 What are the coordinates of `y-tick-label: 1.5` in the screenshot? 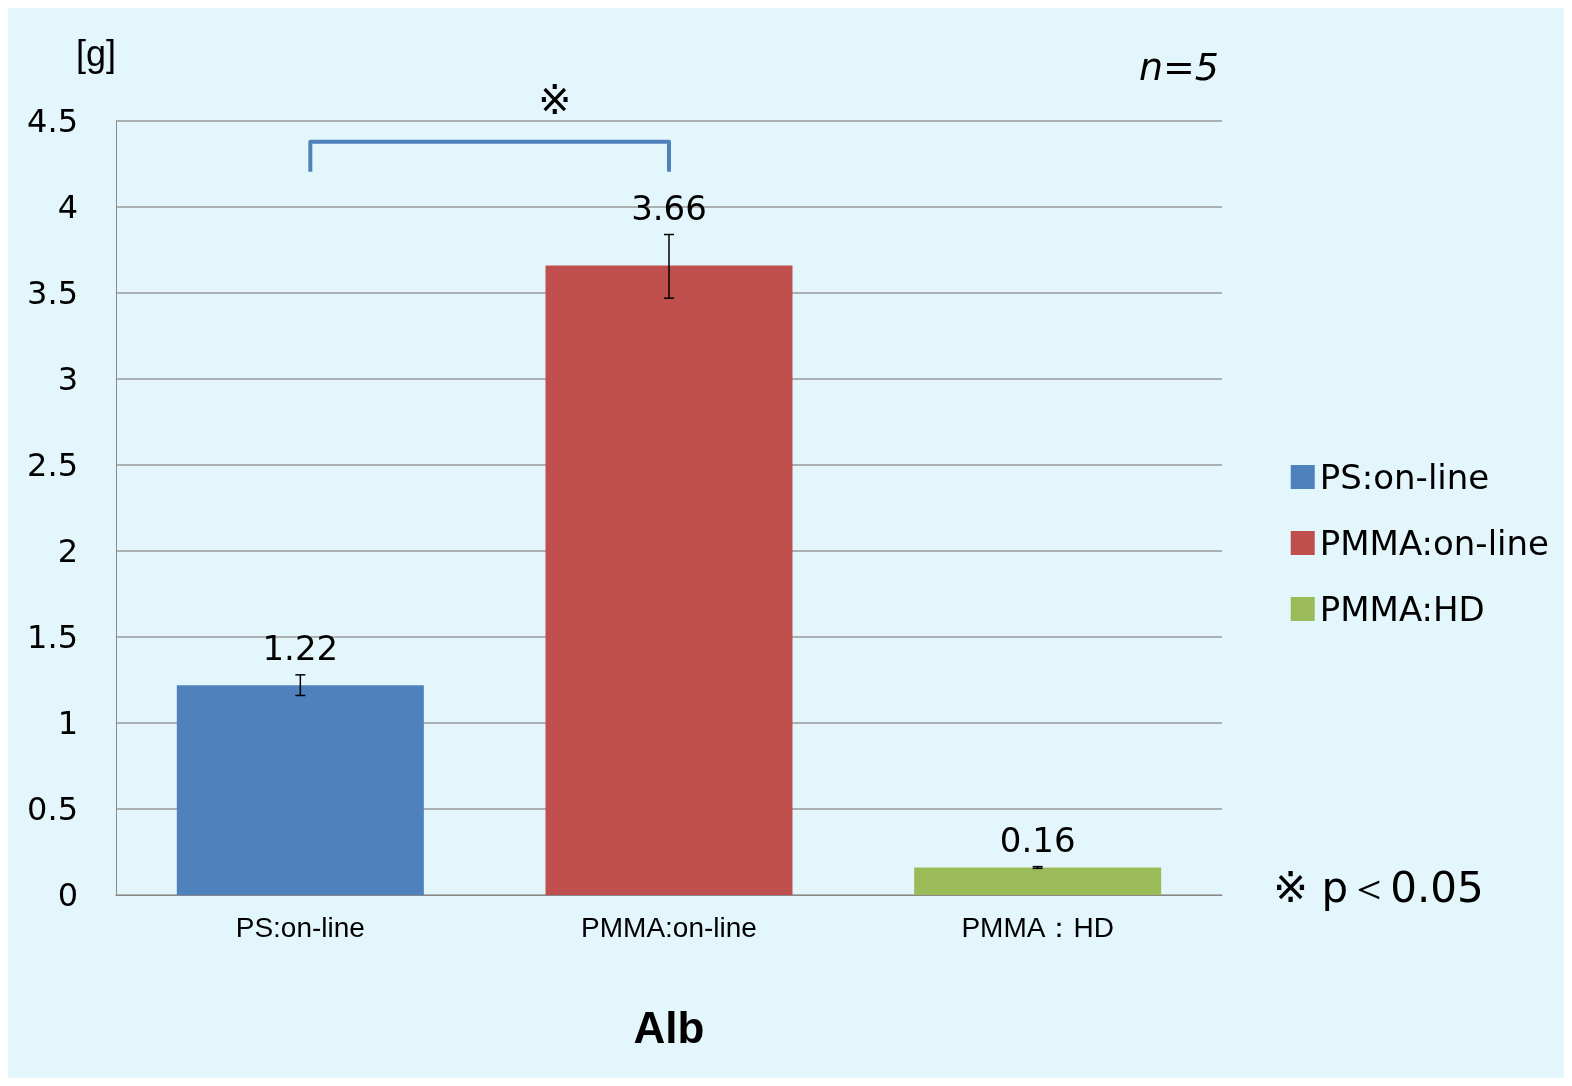 It's located at (52, 637).